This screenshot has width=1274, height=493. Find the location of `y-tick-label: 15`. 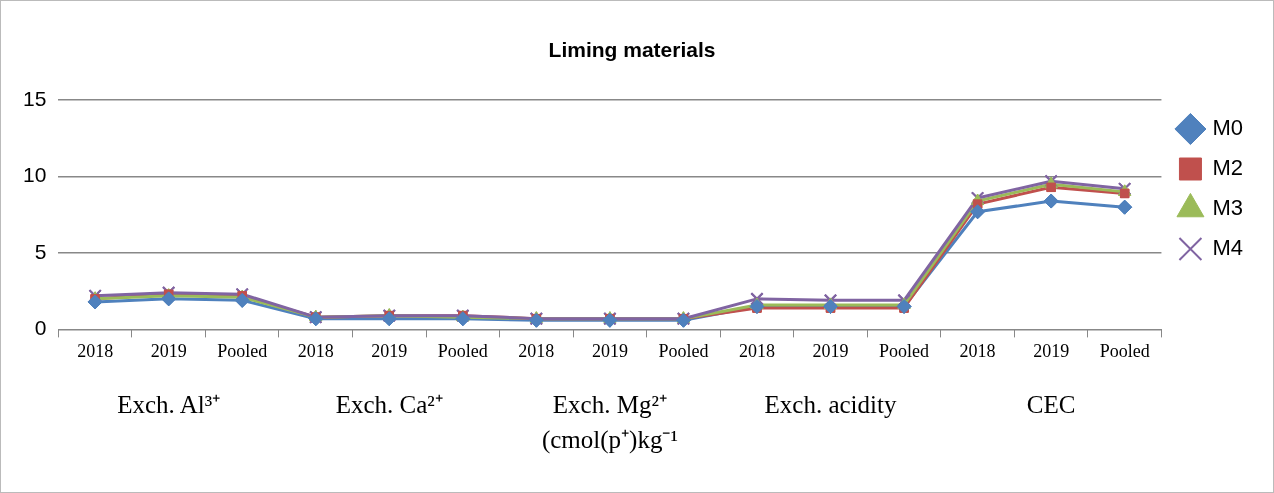

y-tick-label: 15 is located at coordinates (35, 98).